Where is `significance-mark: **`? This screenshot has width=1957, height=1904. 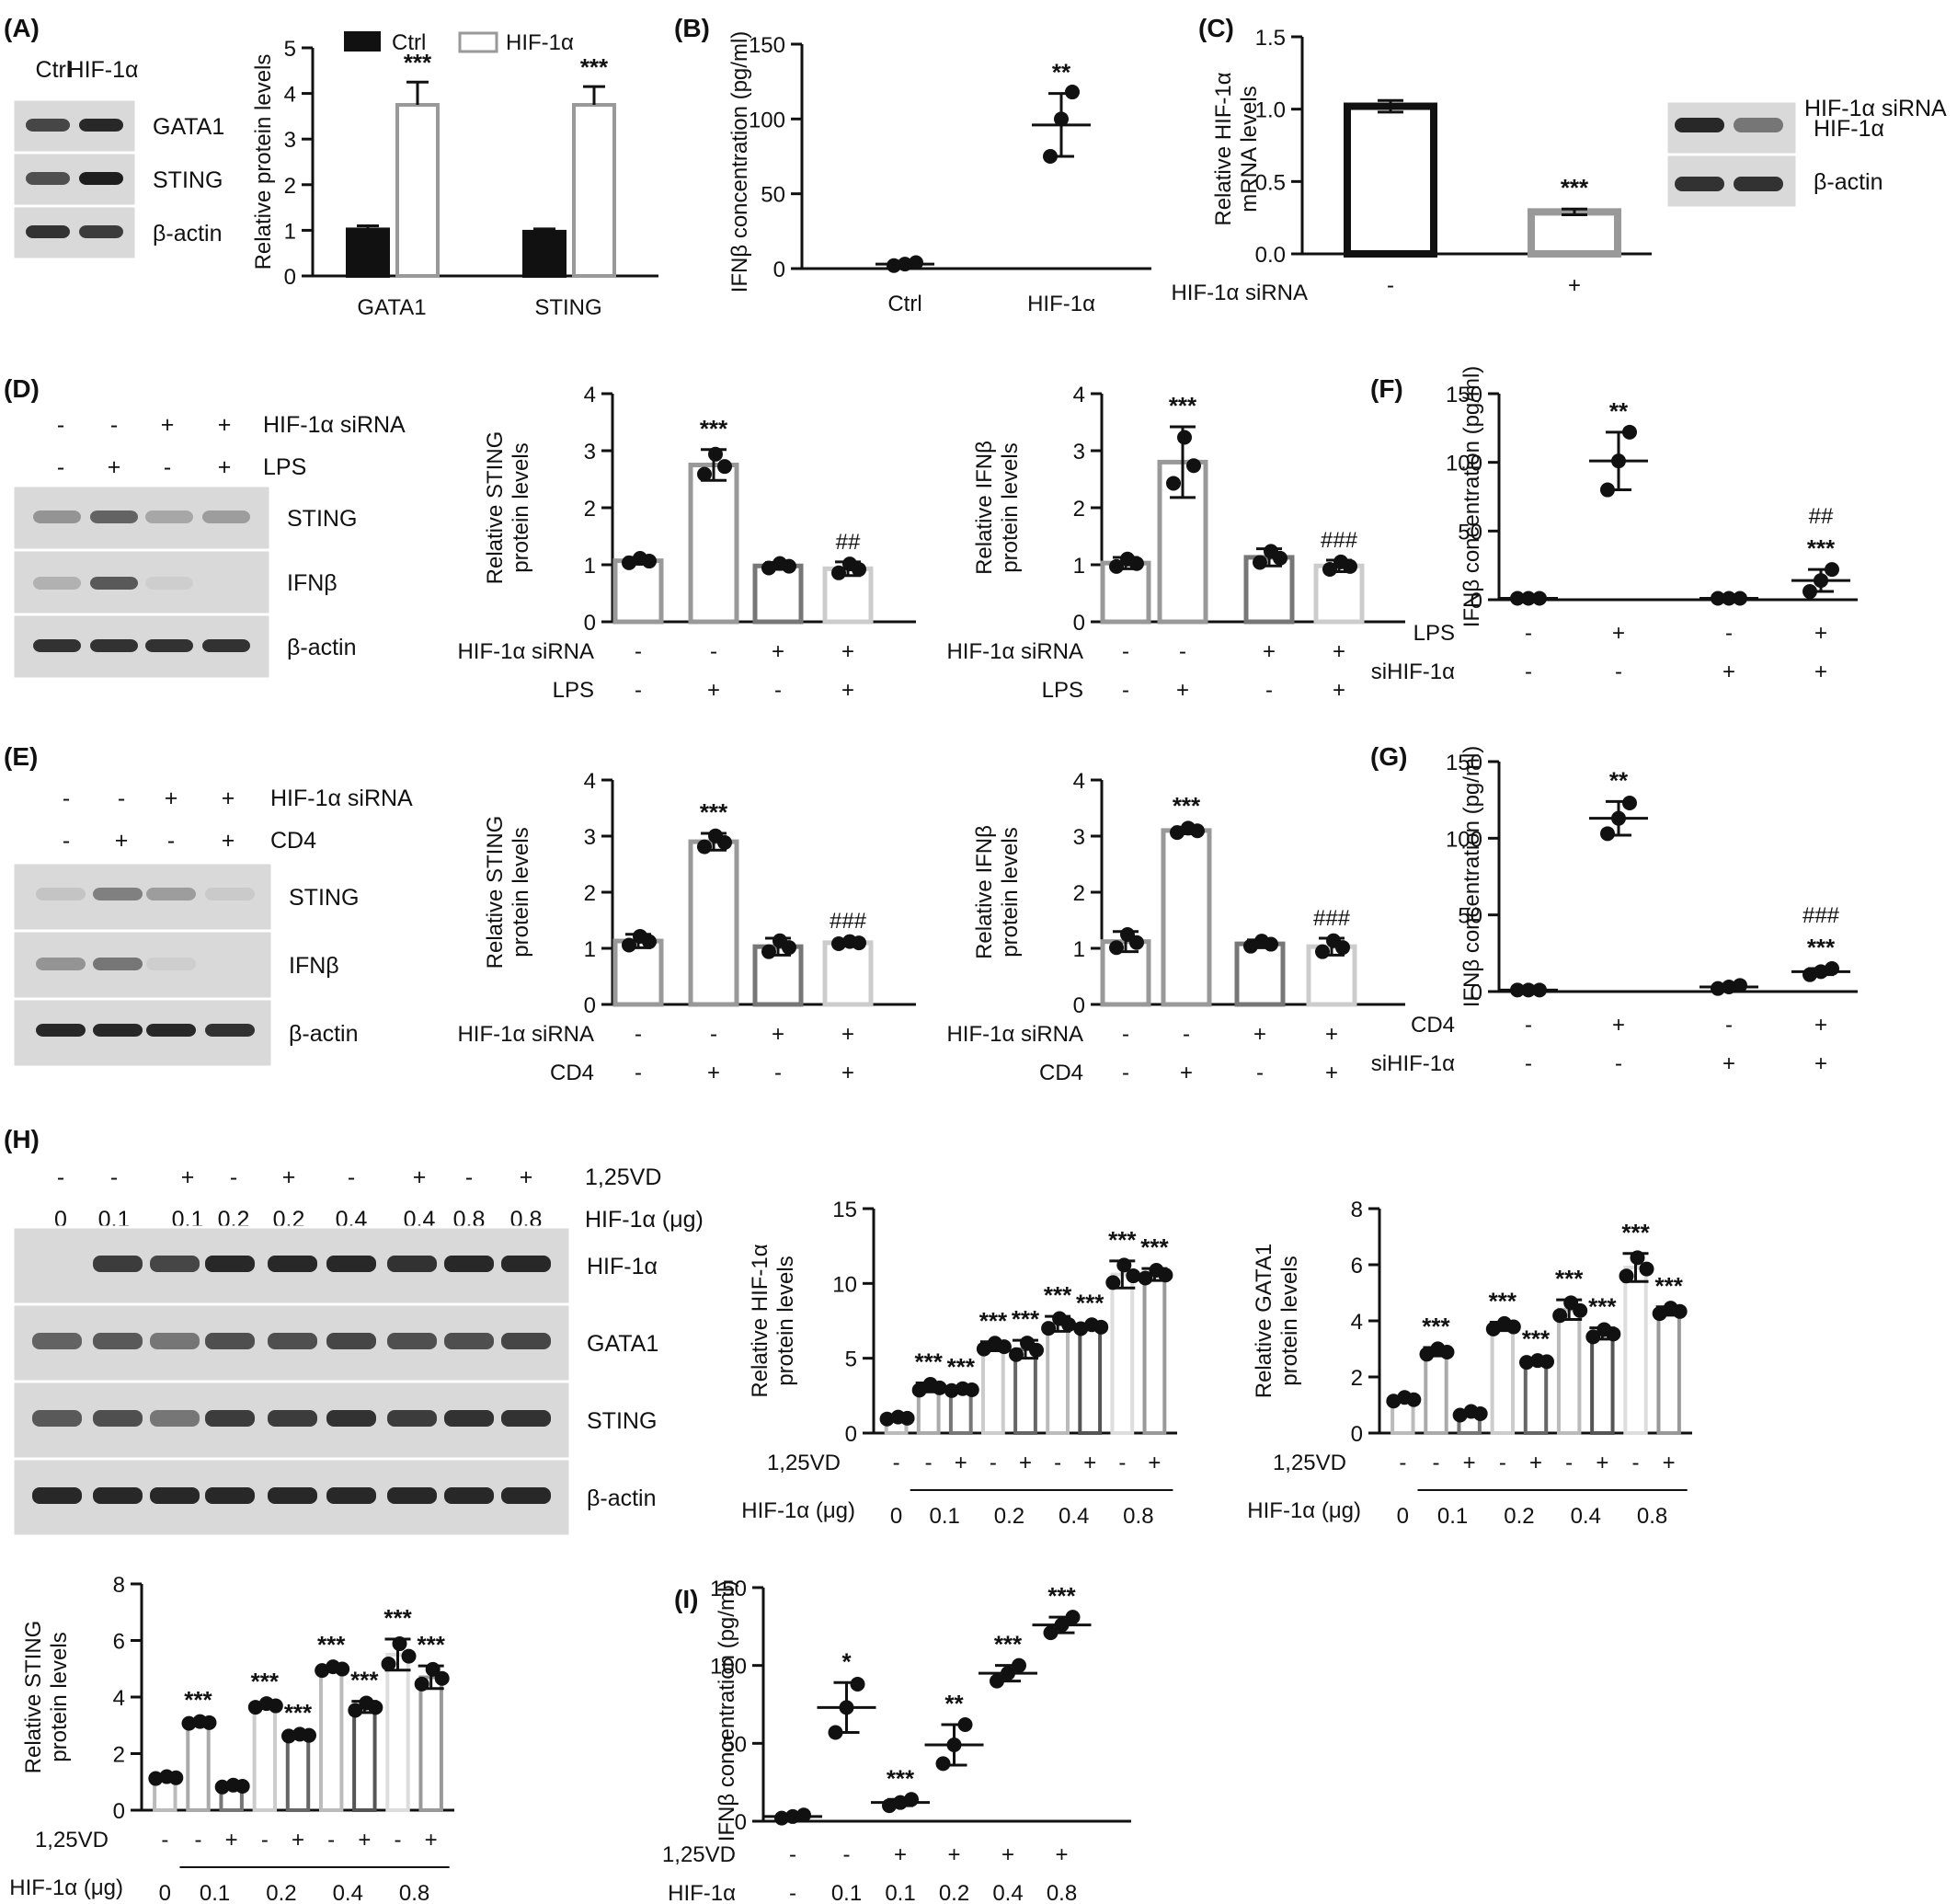 significance-mark: ** is located at coordinates (1619, 780).